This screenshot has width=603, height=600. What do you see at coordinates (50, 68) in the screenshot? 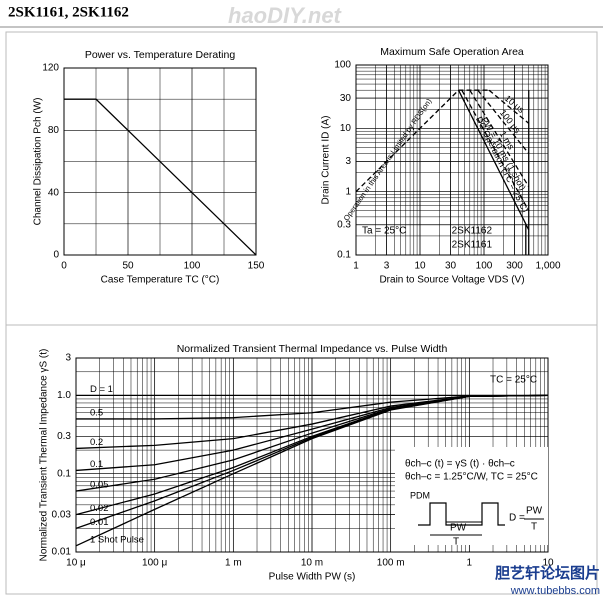
I see `y-tick-label: 120` at bounding box center [50, 68].